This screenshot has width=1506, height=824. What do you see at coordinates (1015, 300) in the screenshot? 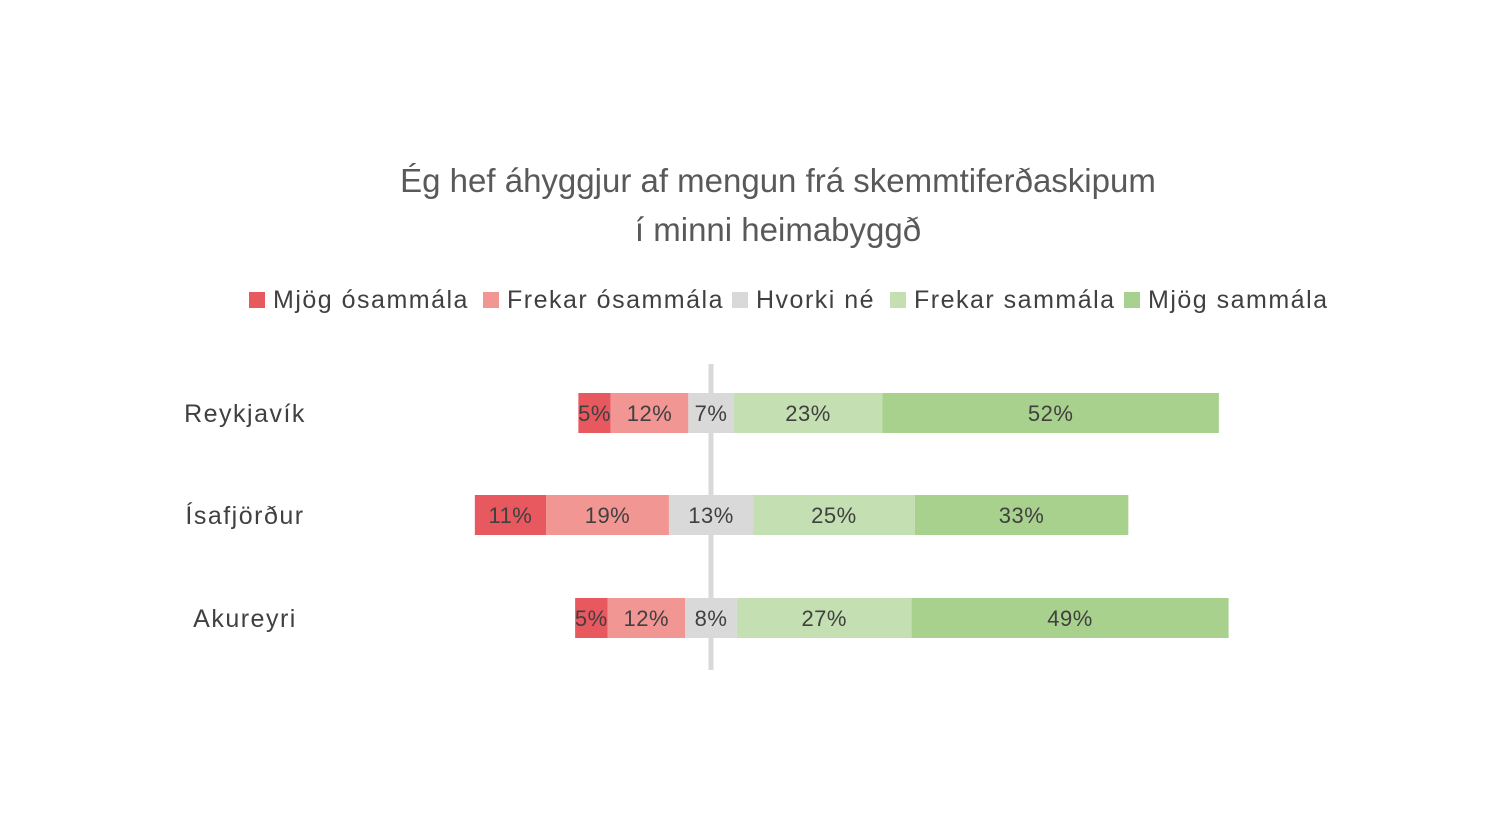
I see `legend-label: Frekar sammála` at bounding box center [1015, 300].